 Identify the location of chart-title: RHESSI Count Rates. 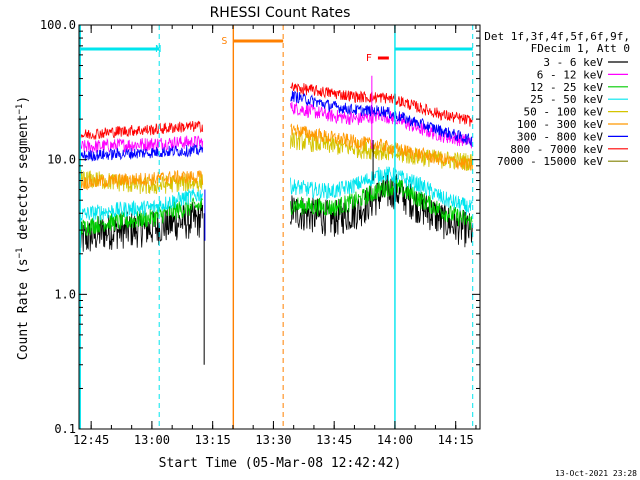
(280, 13).